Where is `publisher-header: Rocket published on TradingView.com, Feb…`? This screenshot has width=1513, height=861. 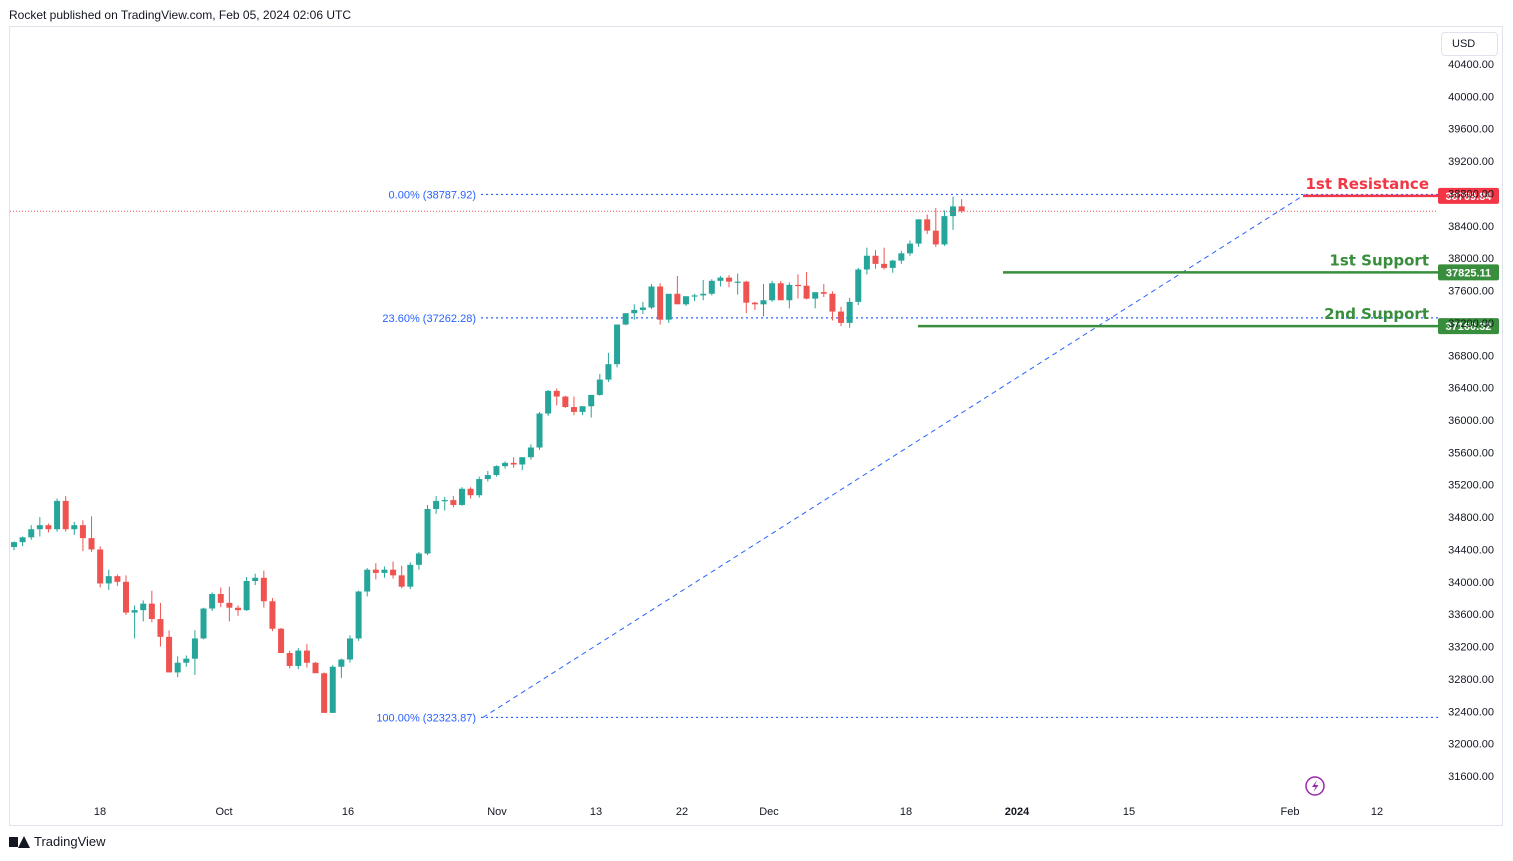
publisher-header: Rocket published on TradingView.com, Feb… is located at coordinates (180, 15).